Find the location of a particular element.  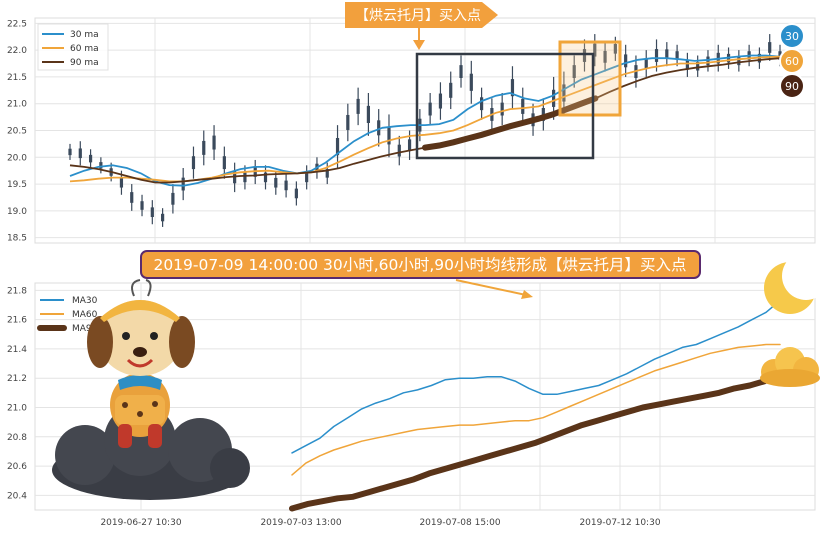

top-line-90ma-emphasis is located at coordinates (510, 123).